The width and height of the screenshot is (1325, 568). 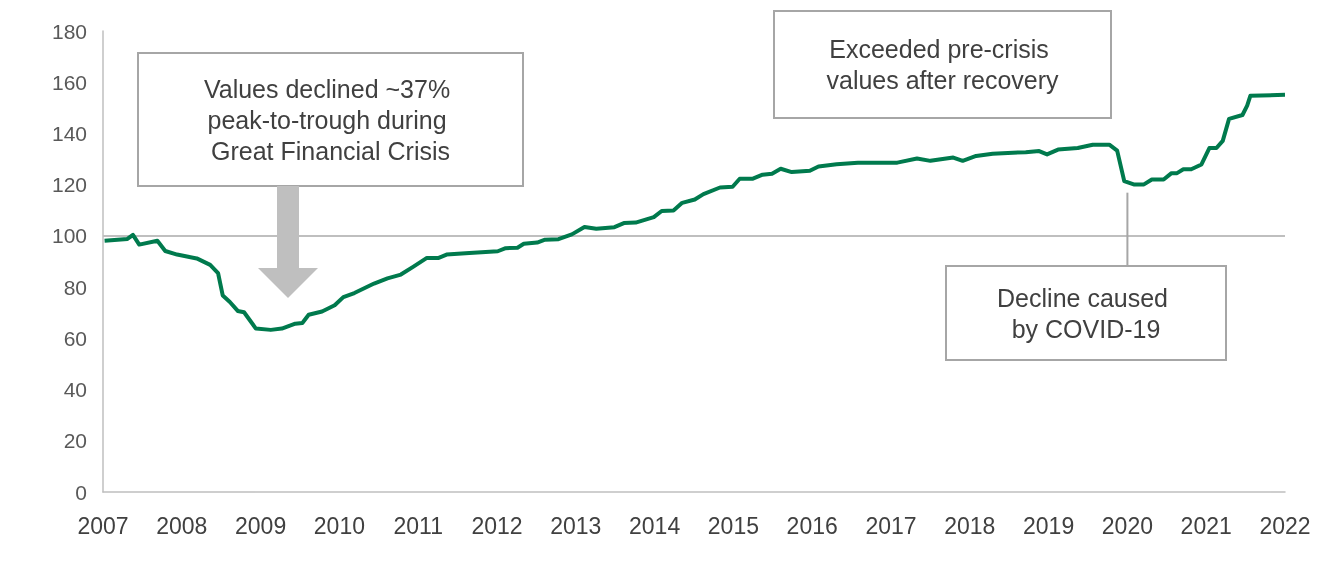 I want to click on y-tick-label: 40, so click(x=75, y=390).